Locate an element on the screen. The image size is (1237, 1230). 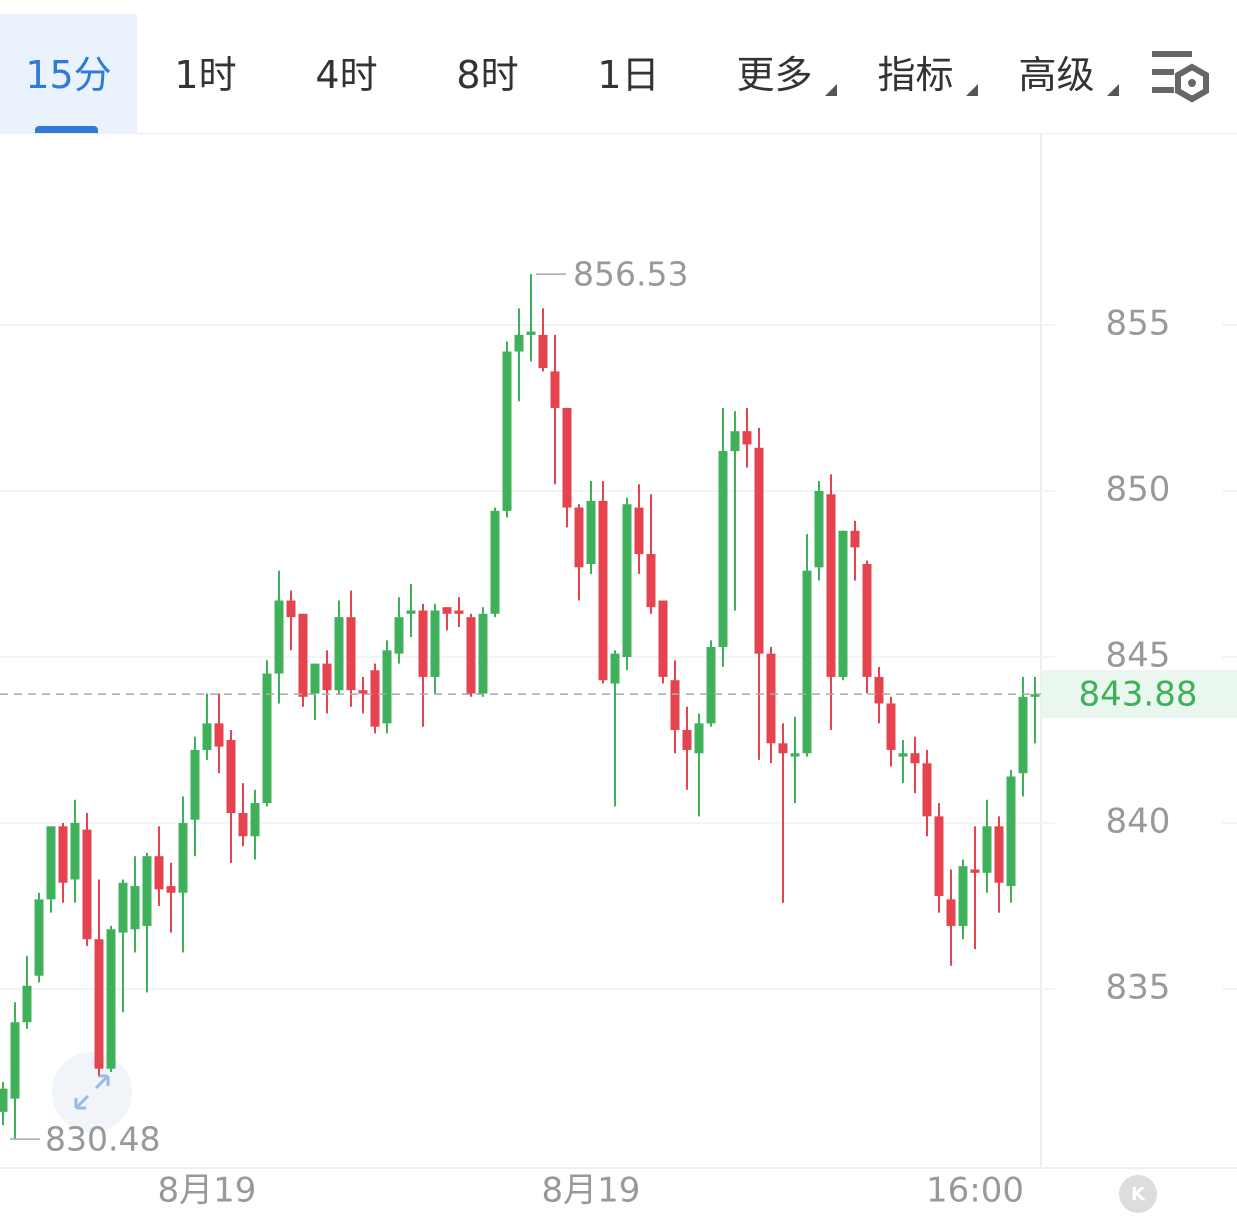
tab: 高级 is located at coordinates (1056, 73).